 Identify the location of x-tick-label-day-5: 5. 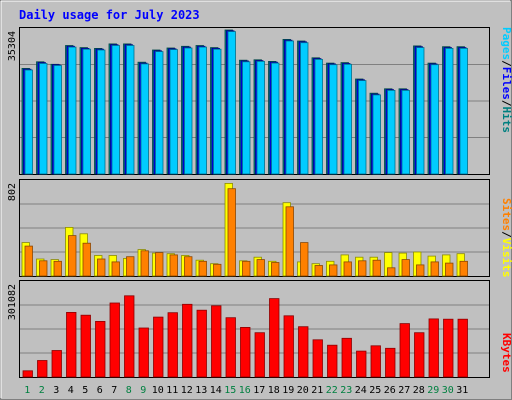
(85, 390).